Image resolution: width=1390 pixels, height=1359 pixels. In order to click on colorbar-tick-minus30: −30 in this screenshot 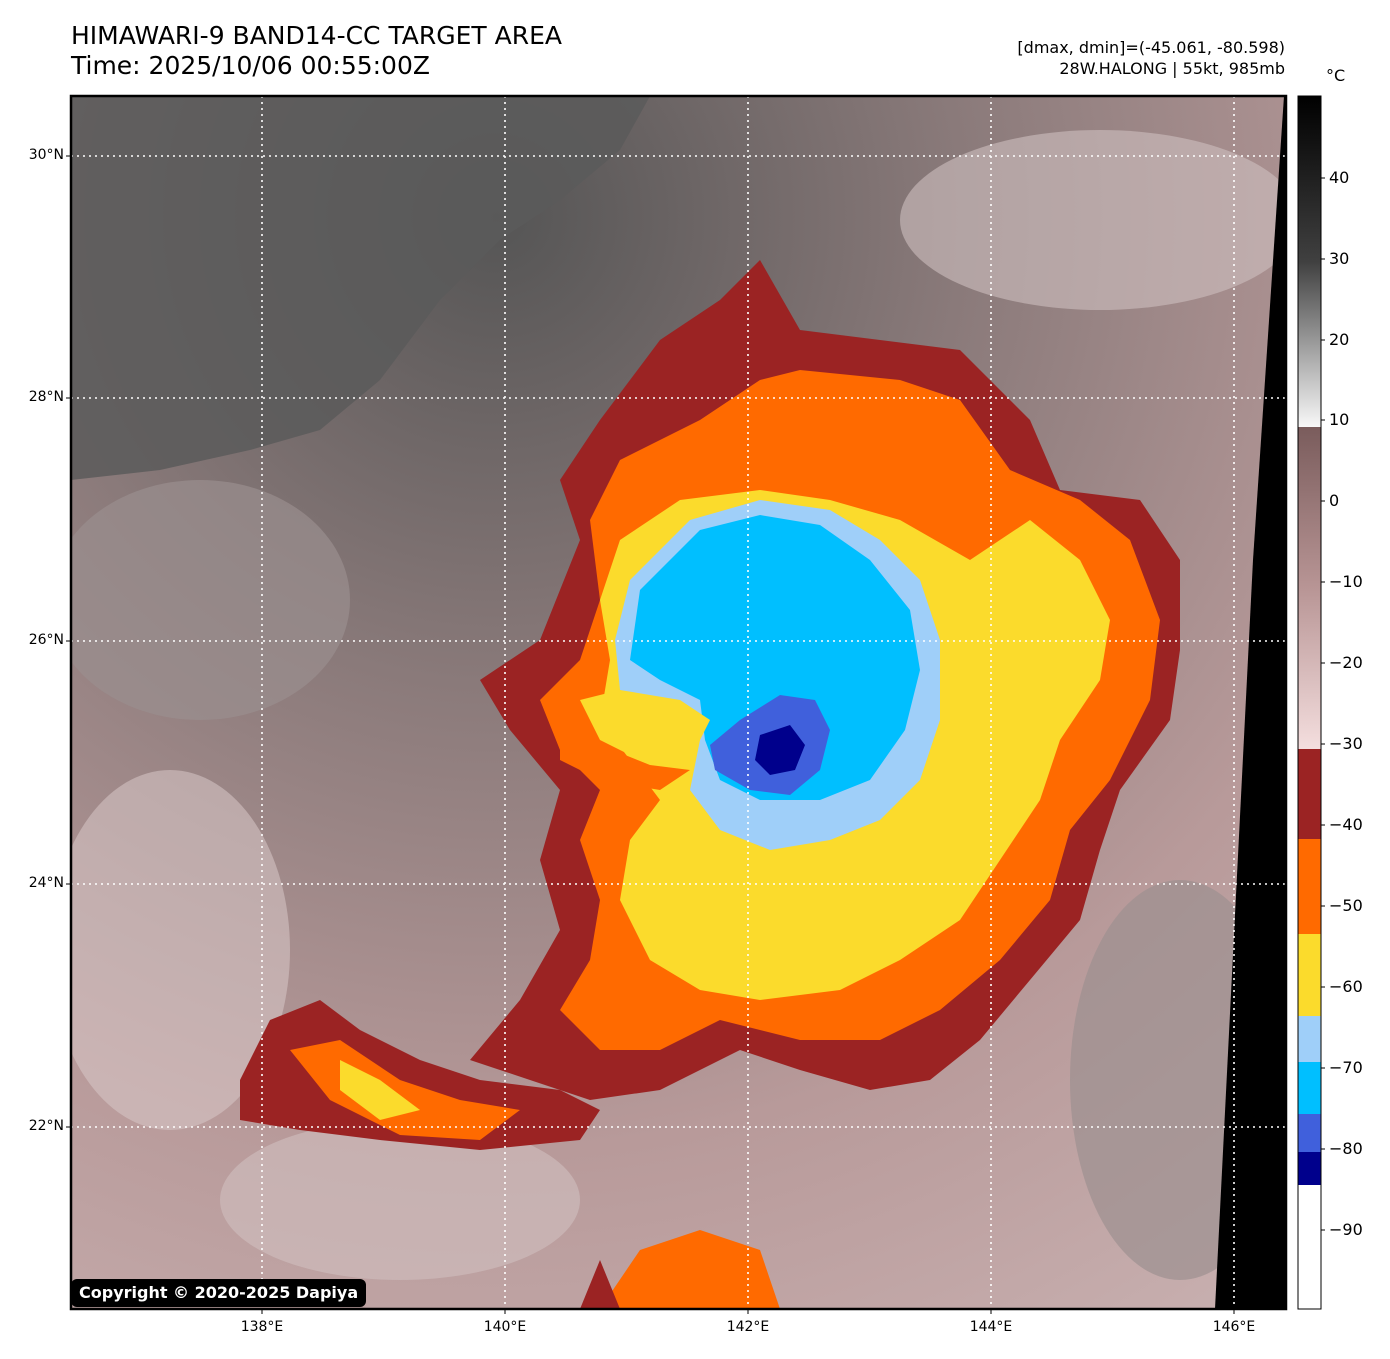, I will do `click(1346, 743)`.